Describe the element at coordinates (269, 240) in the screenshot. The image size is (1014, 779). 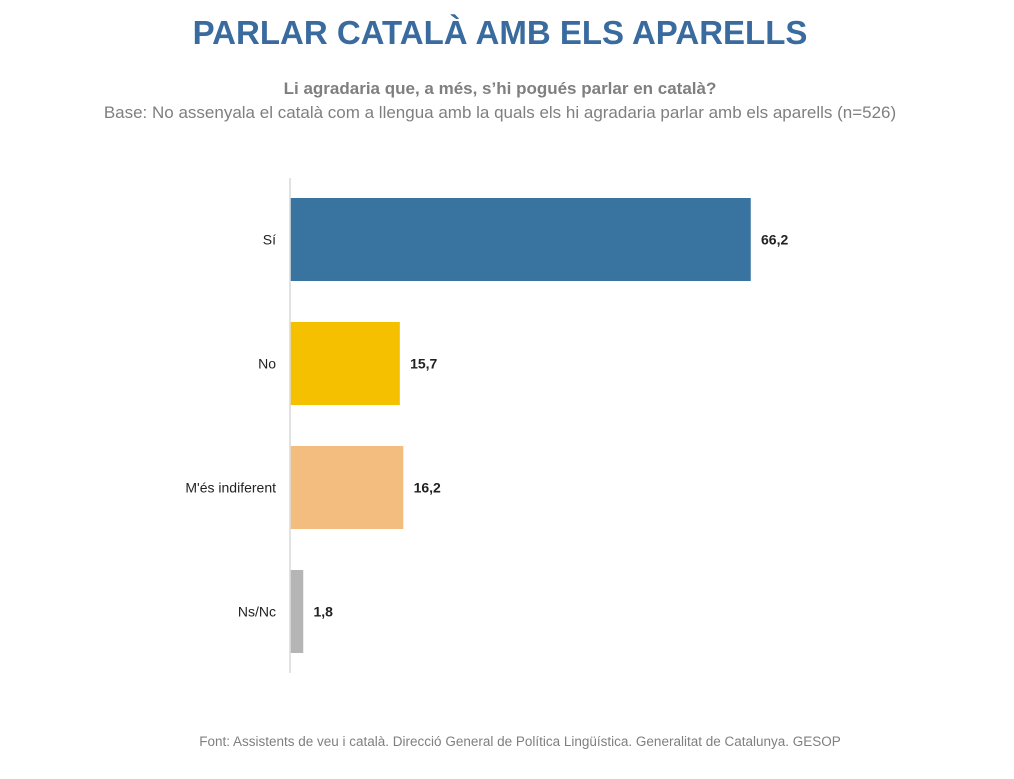
I see `category-label: Sí` at that location.